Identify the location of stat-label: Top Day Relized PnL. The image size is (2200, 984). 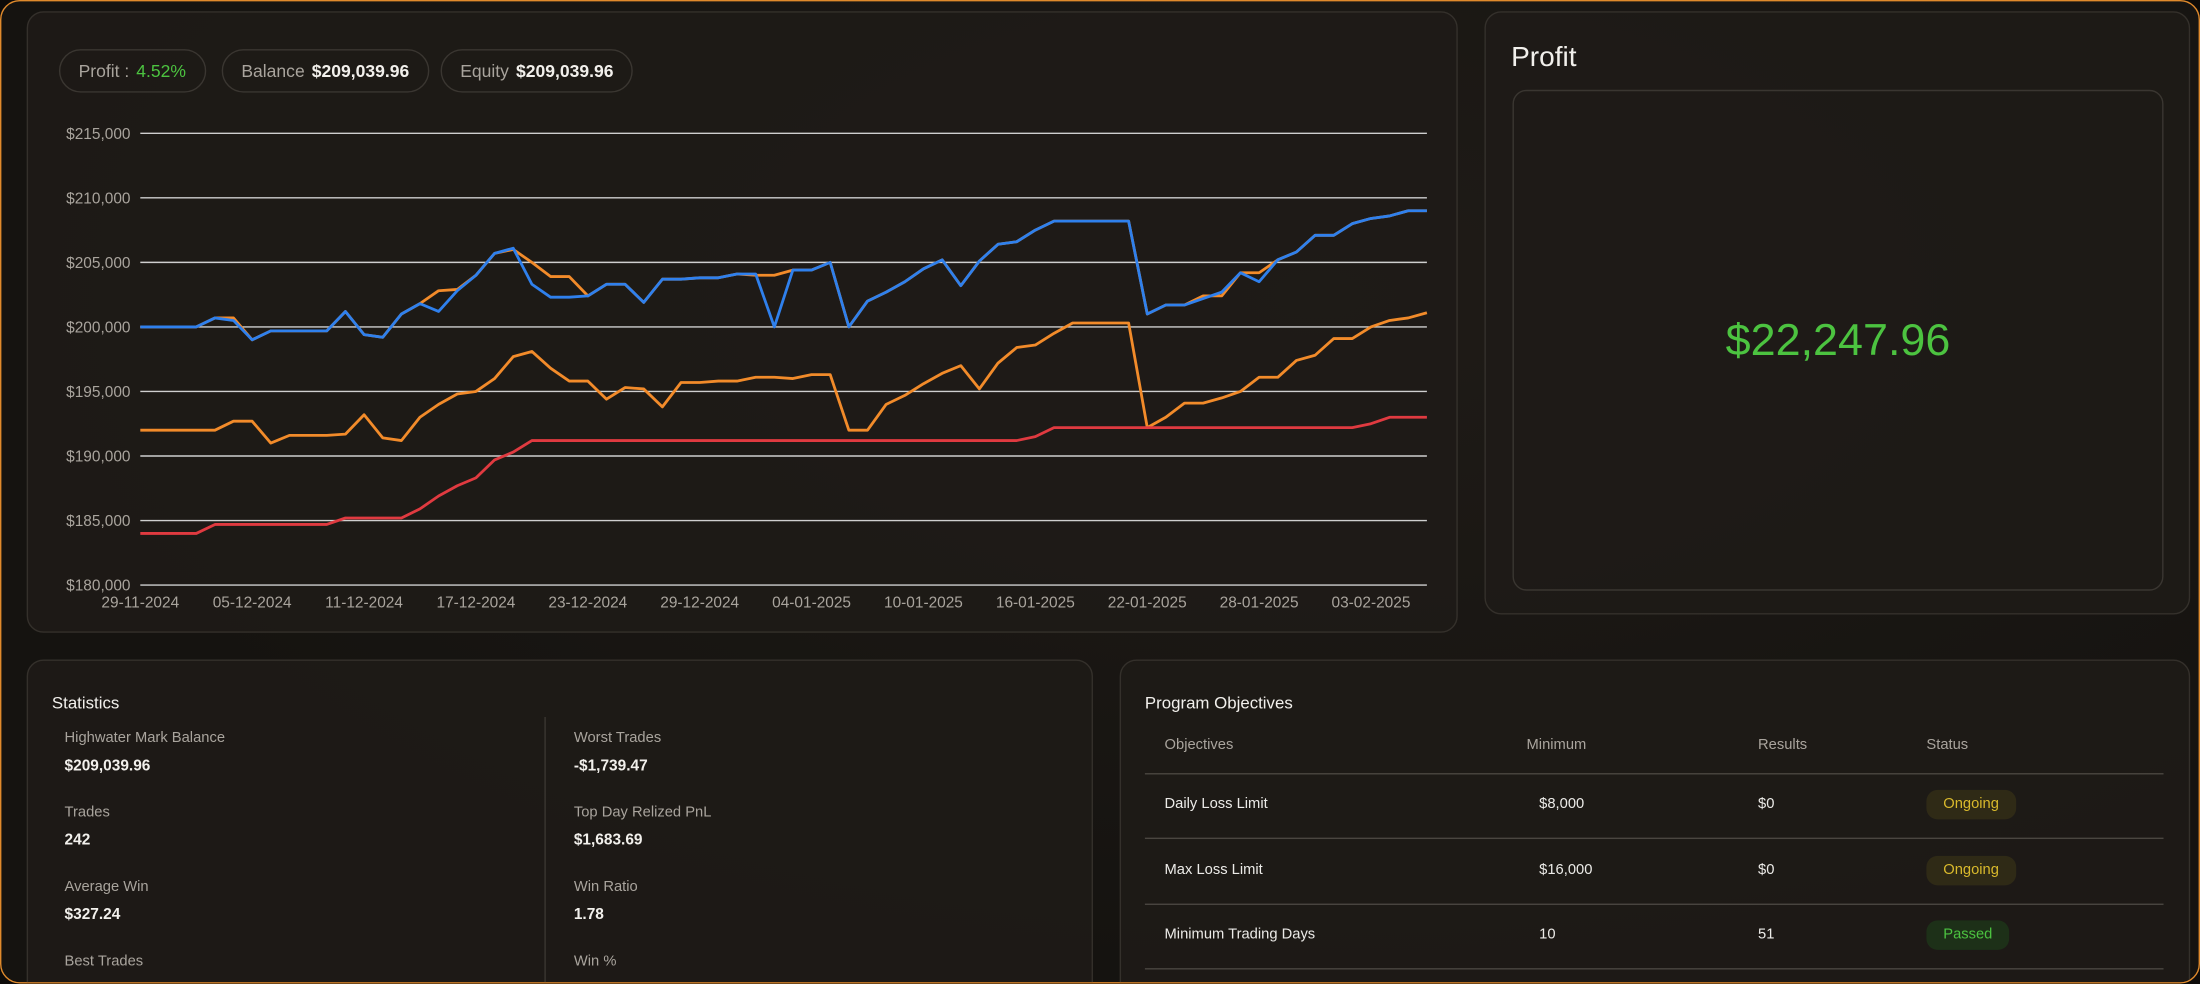
(642, 812).